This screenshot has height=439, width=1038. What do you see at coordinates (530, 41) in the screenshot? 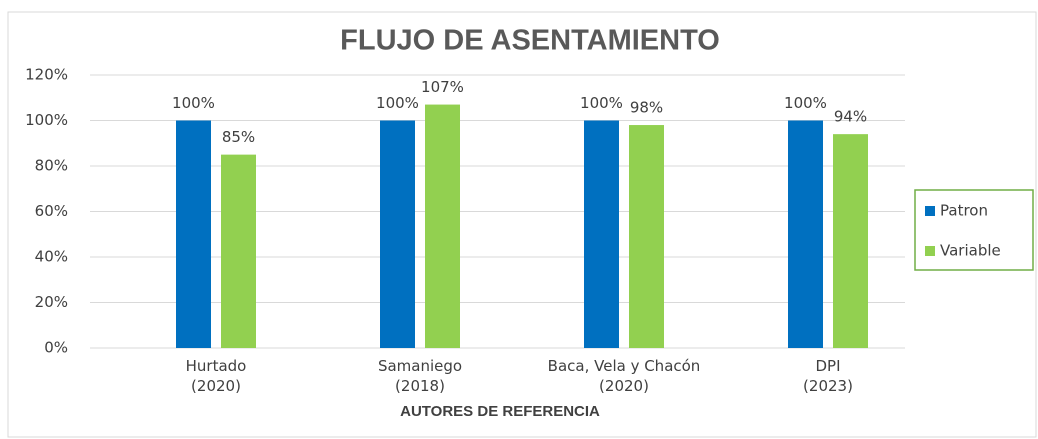
I see `chart-title: FLUJO DE ASENTAMIENTO` at bounding box center [530, 41].